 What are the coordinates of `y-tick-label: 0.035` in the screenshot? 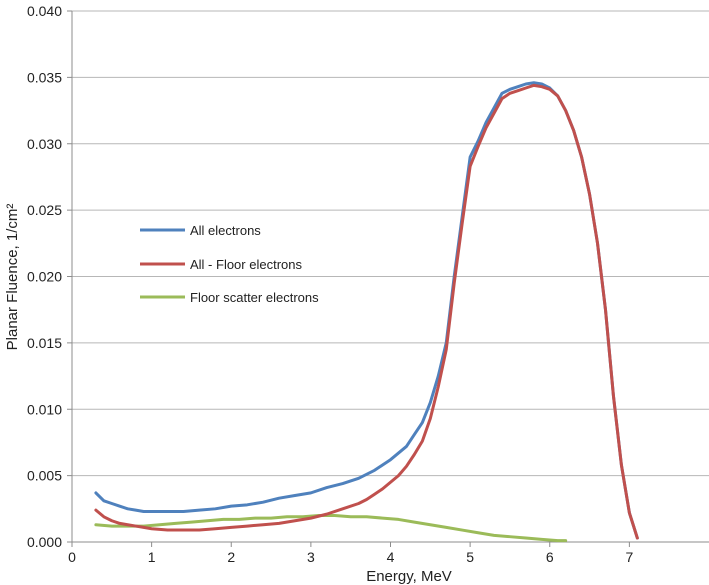 It's located at (44, 77).